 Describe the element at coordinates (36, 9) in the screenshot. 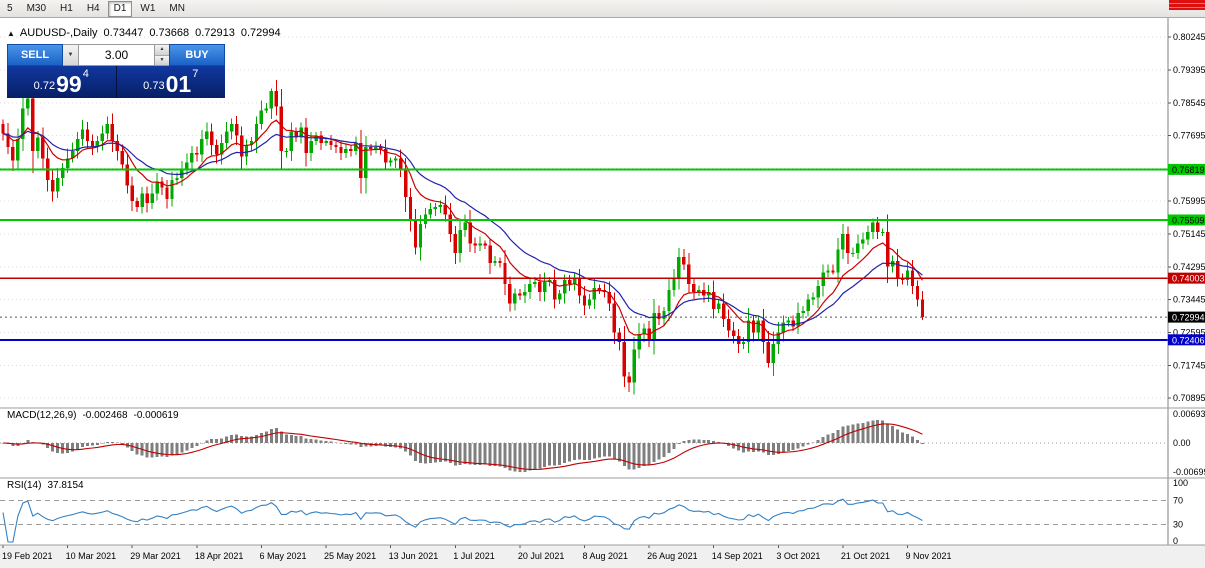

I see `timeframe-button-m30: M30` at that location.